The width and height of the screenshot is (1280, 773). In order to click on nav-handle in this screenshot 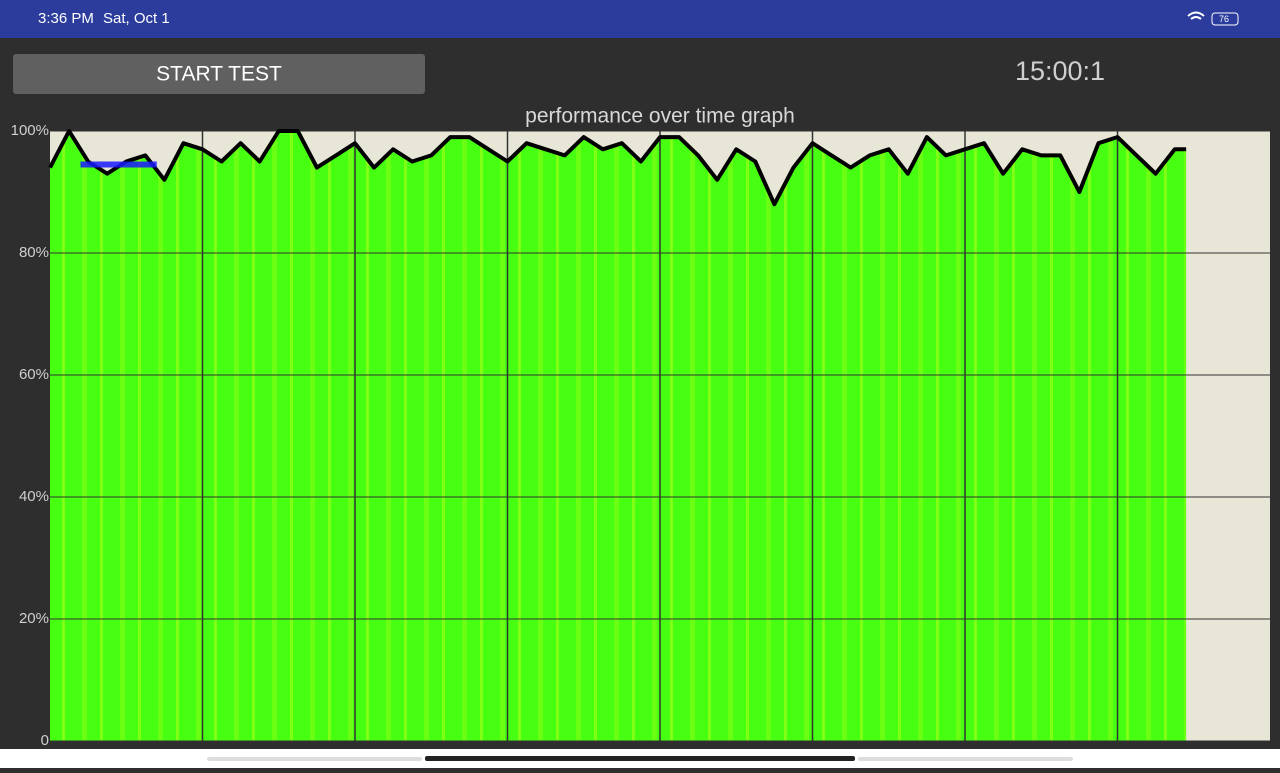, I will do `click(640, 758)`.